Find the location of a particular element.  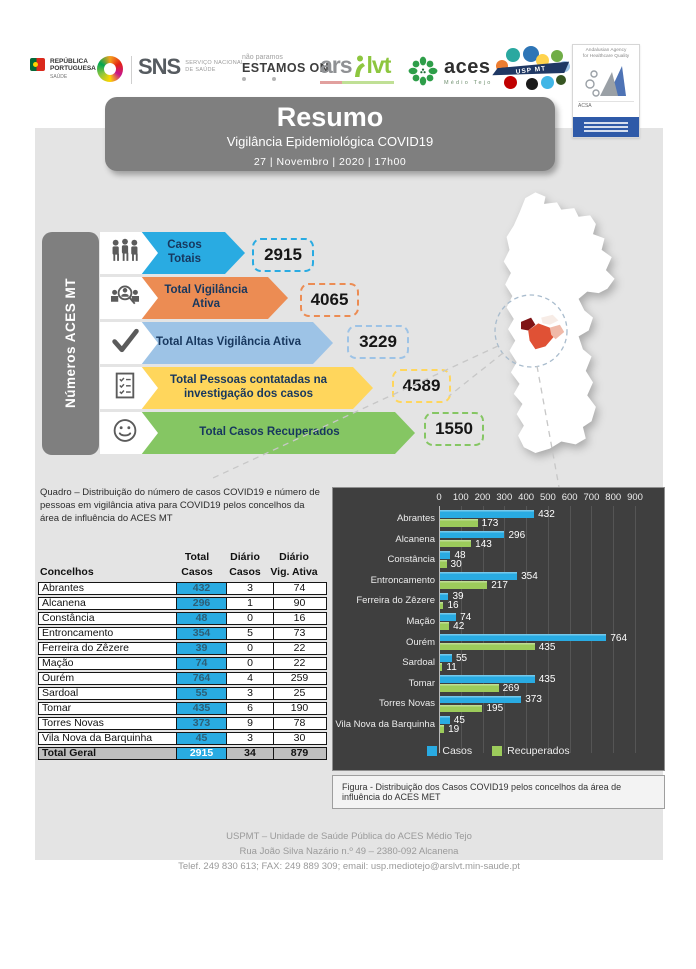

cell-concelho: Total Geral is located at coordinates (107, 753).